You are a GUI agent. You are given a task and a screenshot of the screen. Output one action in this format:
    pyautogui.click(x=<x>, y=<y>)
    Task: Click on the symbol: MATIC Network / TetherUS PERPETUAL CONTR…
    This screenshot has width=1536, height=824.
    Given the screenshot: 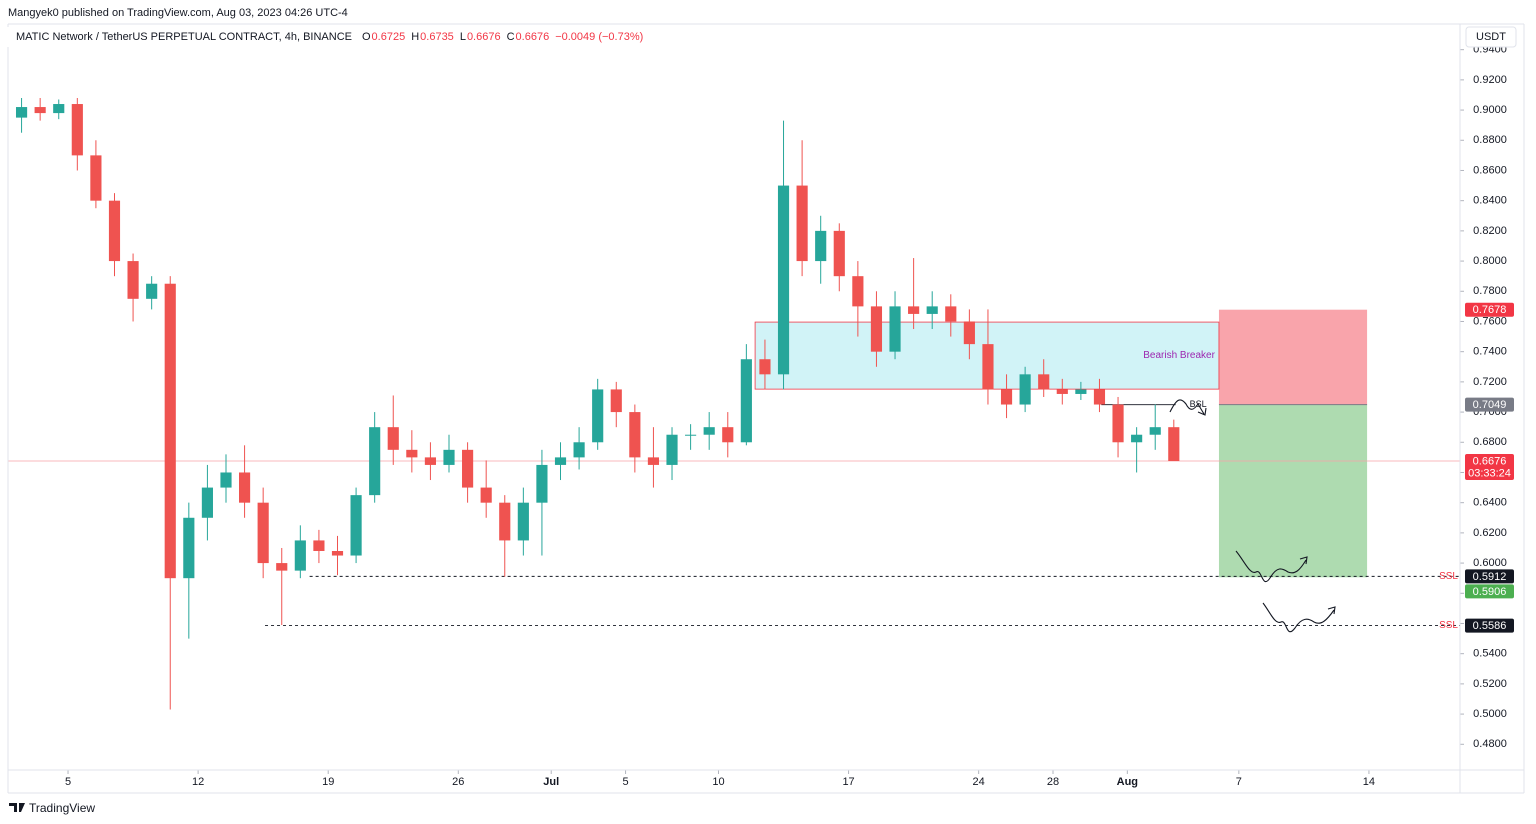 What is the action you would take?
    pyautogui.click(x=184, y=37)
    